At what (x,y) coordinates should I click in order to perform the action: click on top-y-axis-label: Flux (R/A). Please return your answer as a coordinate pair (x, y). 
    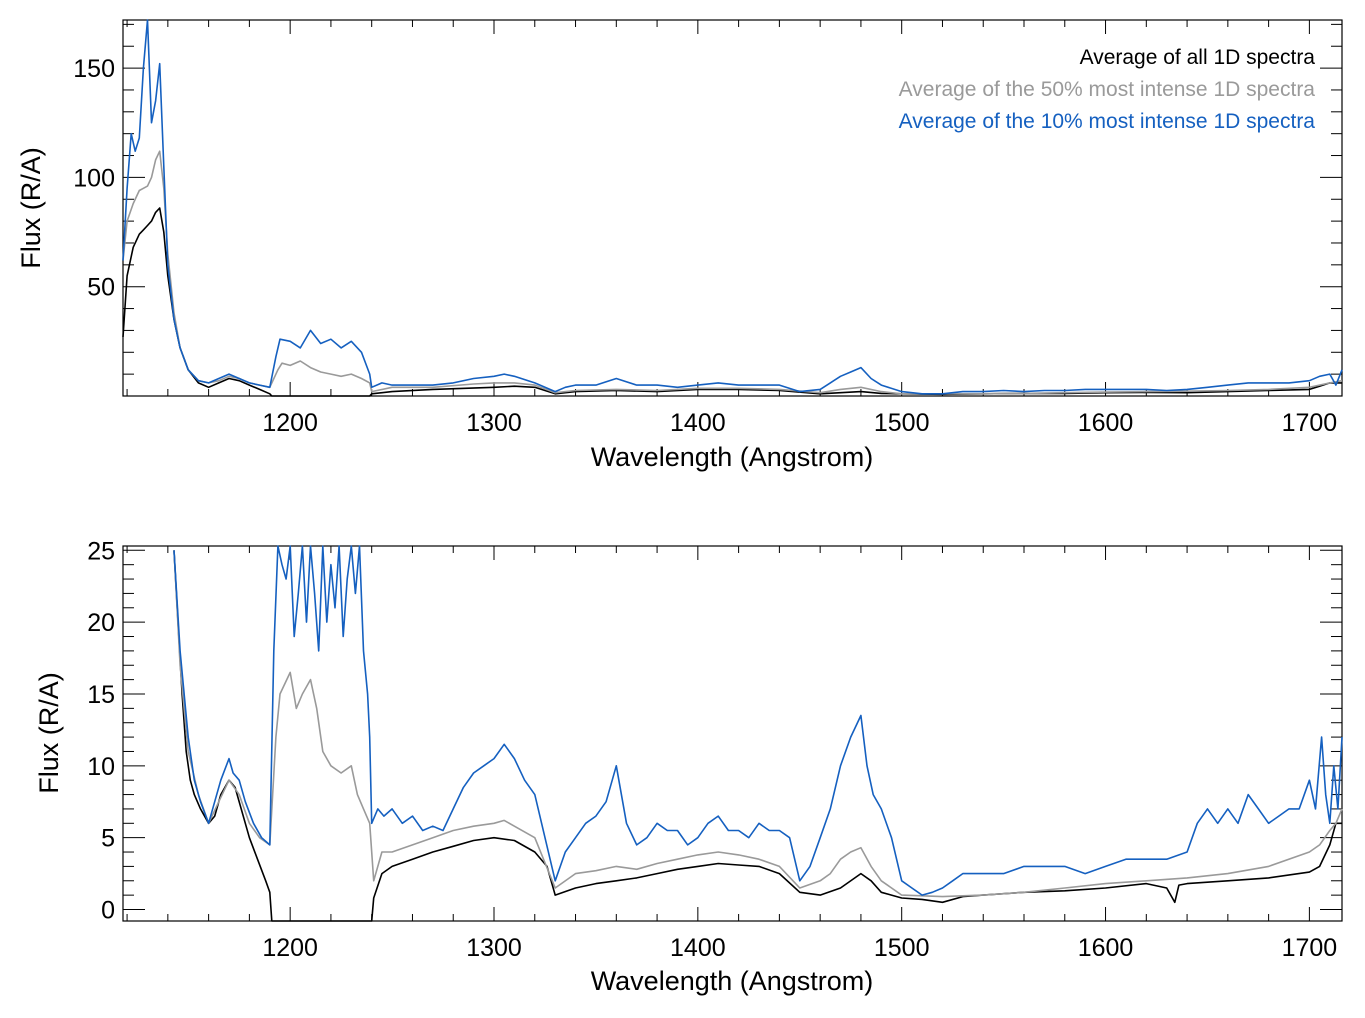
    Looking at the image, I should click on (31, 208).